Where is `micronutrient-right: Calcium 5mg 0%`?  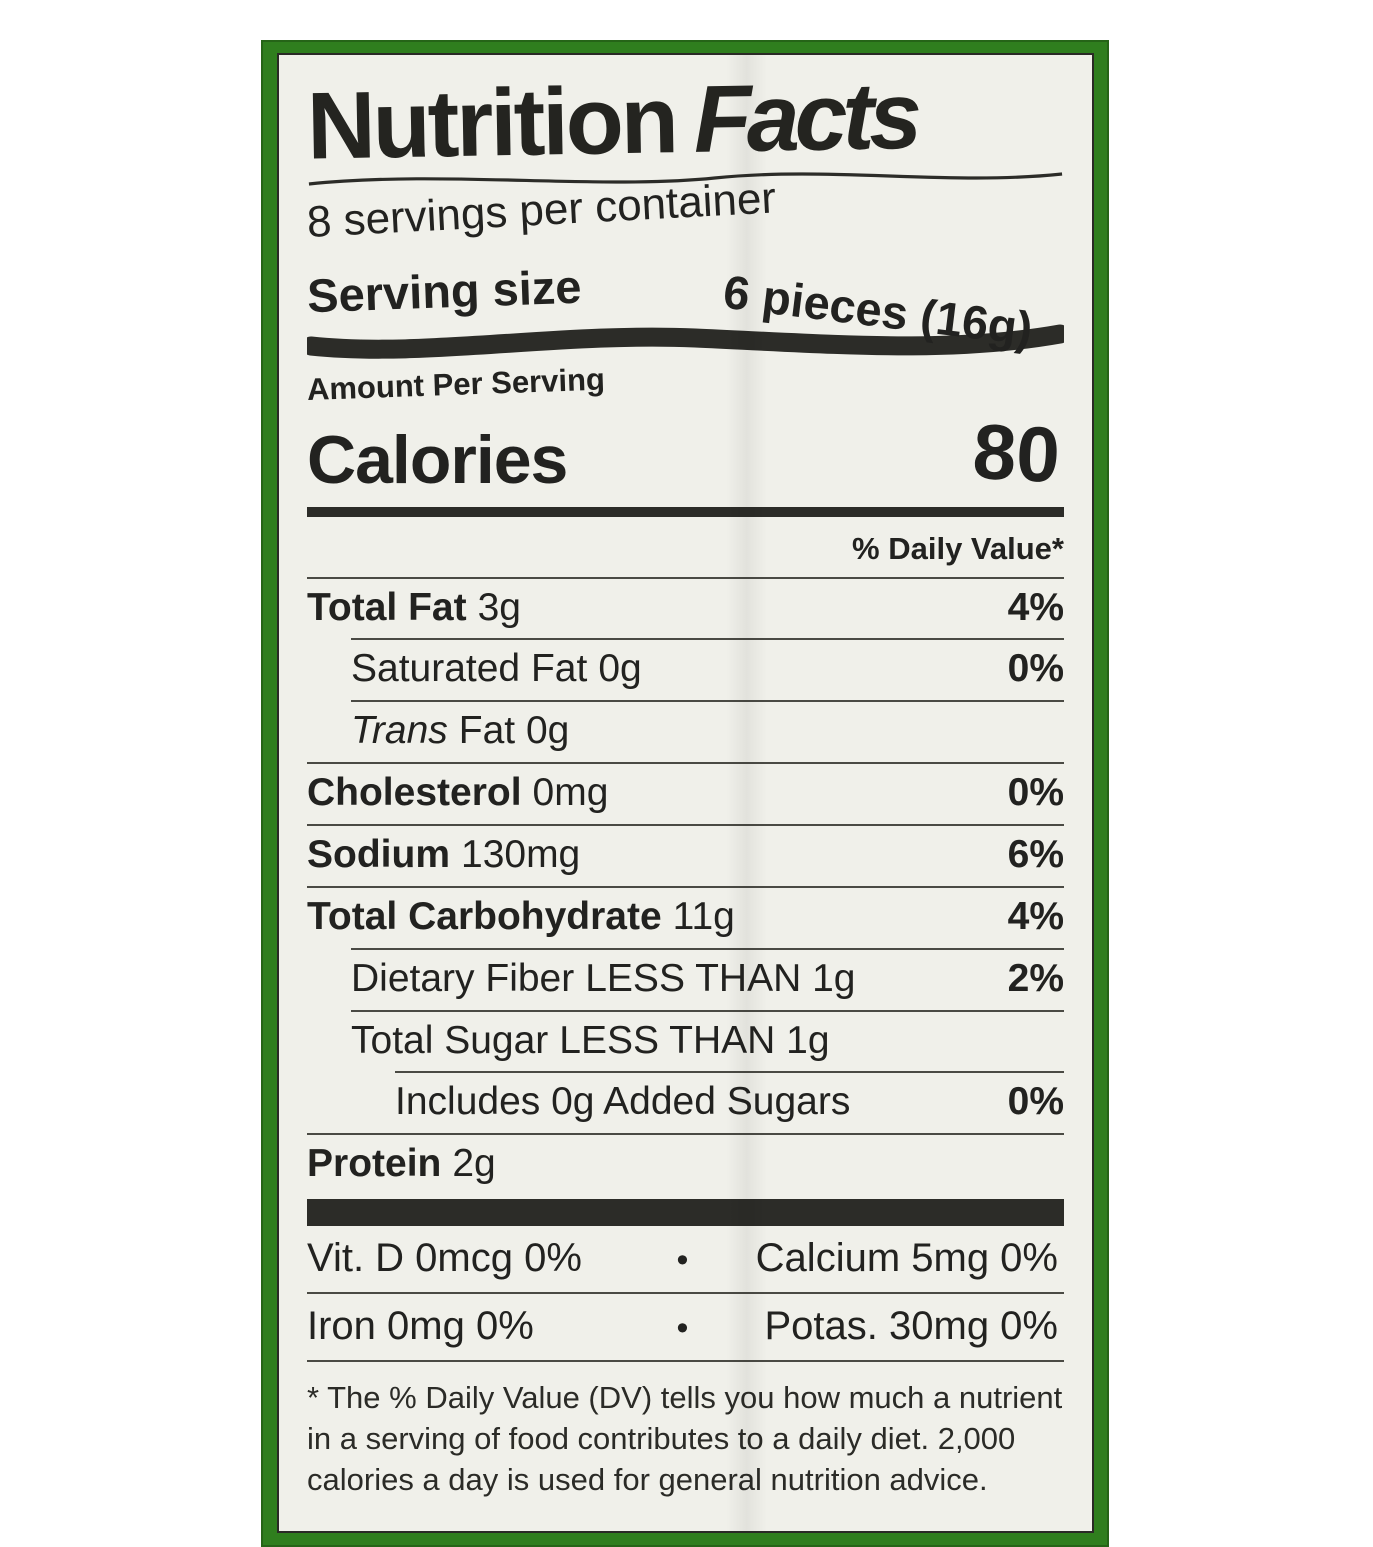 micronutrient-right: Calcium 5mg 0% is located at coordinates (906, 1258).